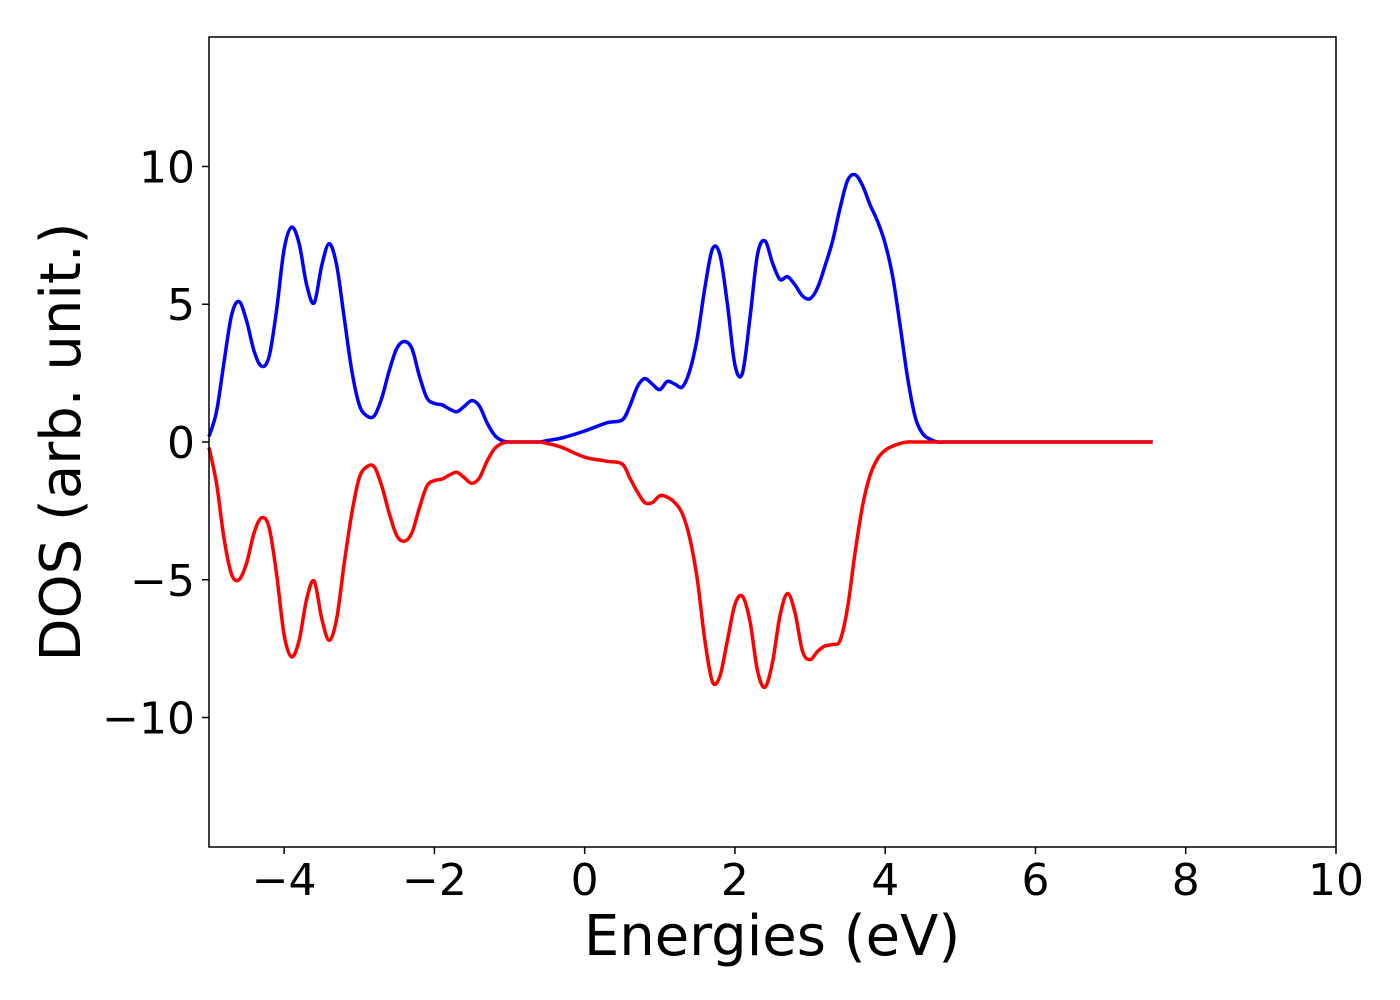  Describe the element at coordinates (162, 581) in the screenshot. I see `y-tick-label: −5` at that location.